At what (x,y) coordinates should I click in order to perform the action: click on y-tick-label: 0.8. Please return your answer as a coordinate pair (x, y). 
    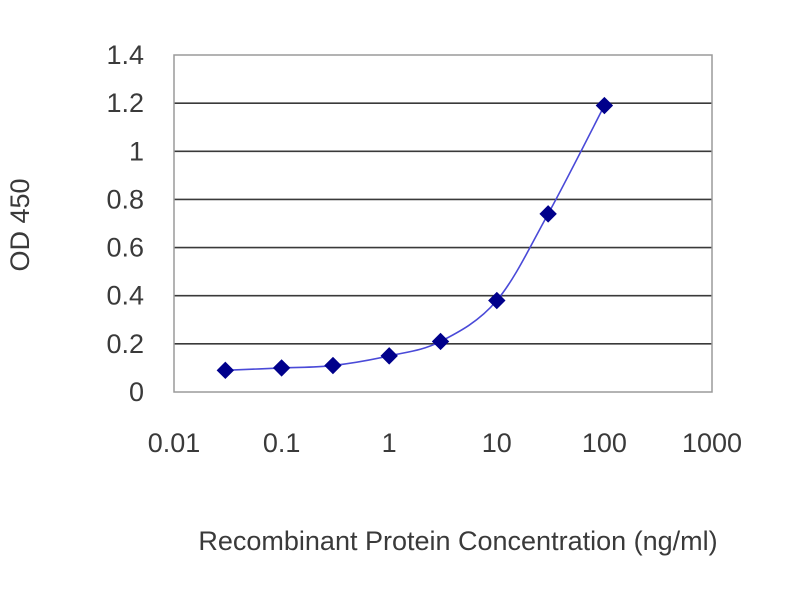
    Looking at the image, I should click on (125, 199).